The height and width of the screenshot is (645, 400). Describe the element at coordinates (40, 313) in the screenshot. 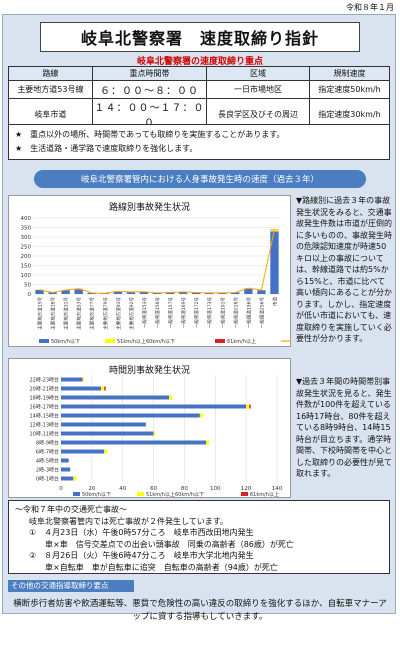

I see `x-tick-label: 主要地方道15号` at that location.